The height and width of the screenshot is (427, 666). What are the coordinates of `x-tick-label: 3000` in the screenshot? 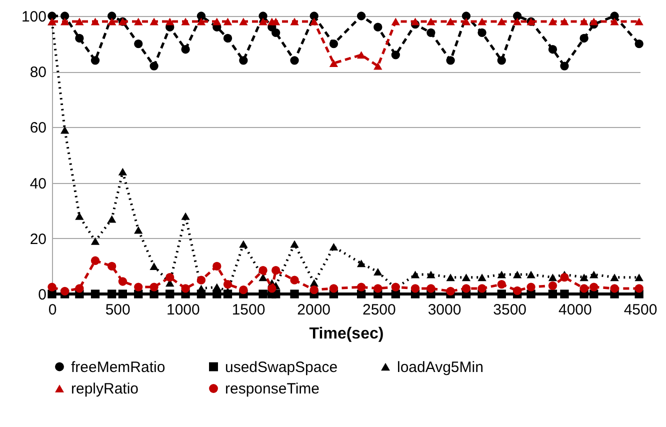 It's located at (445, 310).